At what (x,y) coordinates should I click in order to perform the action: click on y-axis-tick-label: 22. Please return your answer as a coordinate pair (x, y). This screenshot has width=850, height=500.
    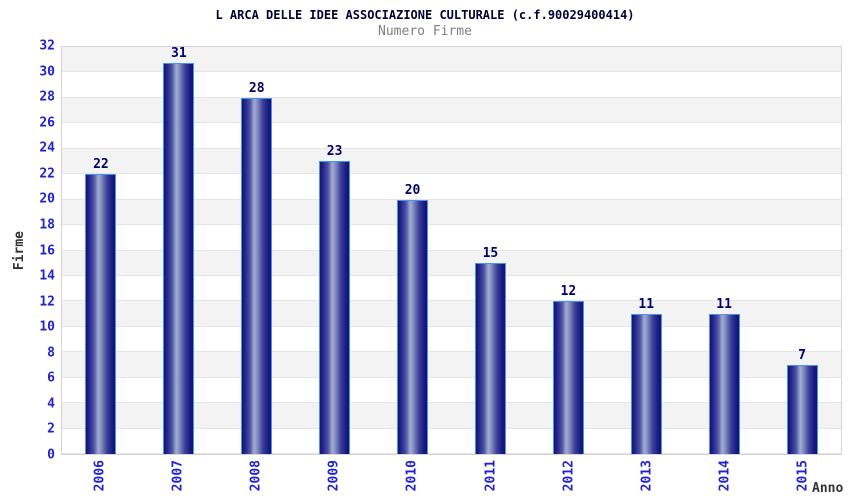
    Looking at the image, I should click on (47, 174).